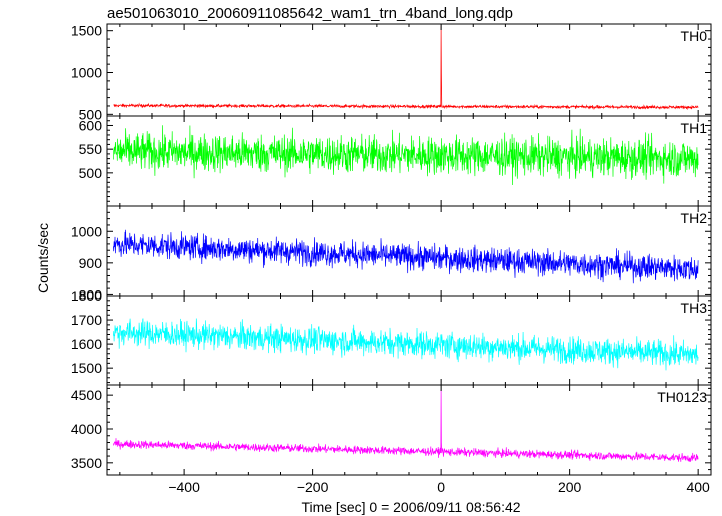  I want to click on panel-frame, so click(409, 430).